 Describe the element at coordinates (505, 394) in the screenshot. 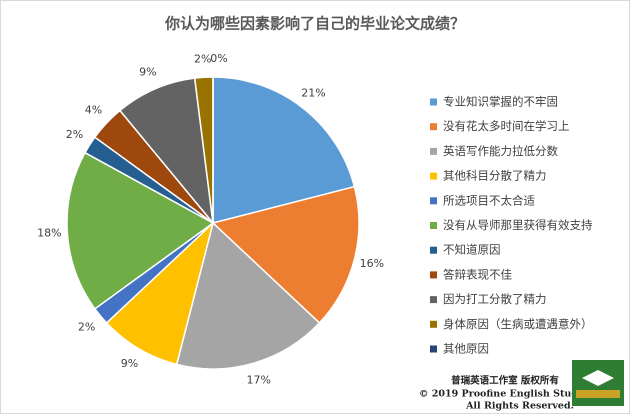

I see `watermark: © 2019 Proofine English Studio.` at that location.